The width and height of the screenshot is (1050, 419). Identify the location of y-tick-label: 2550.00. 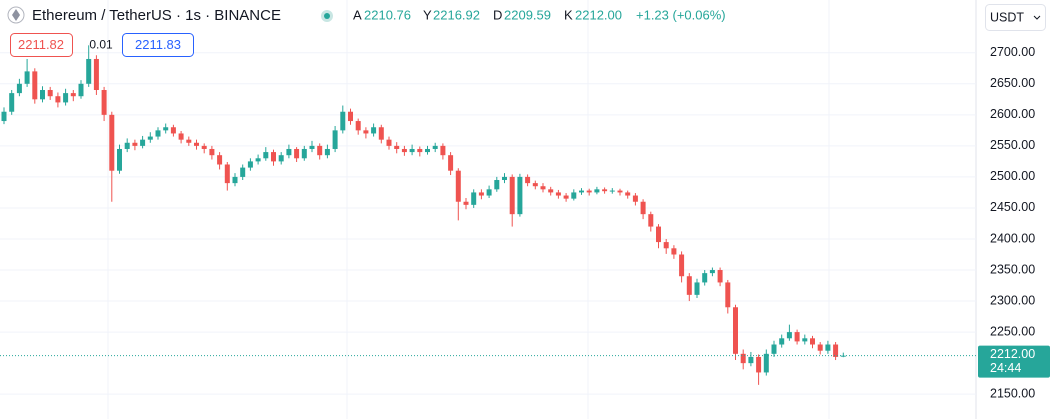
(1012, 145).